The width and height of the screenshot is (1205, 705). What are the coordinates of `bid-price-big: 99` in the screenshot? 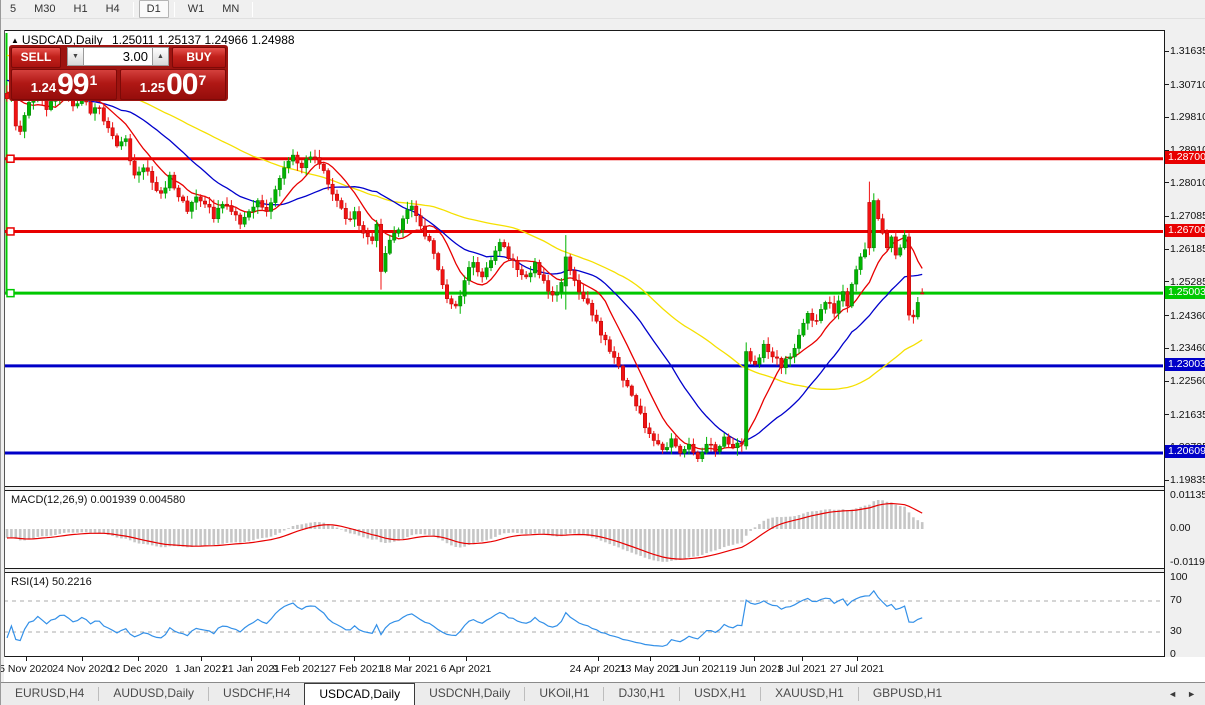 It's located at (73, 84).